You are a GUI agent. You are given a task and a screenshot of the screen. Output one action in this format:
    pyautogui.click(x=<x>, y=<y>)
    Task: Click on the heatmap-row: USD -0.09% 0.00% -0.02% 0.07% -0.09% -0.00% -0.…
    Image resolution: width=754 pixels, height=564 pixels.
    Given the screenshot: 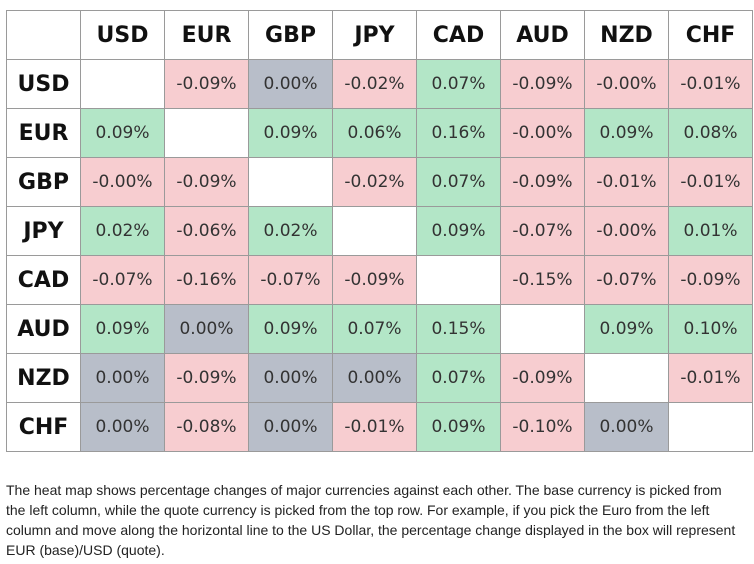 What is the action you would take?
    pyautogui.click(x=379, y=84)
    